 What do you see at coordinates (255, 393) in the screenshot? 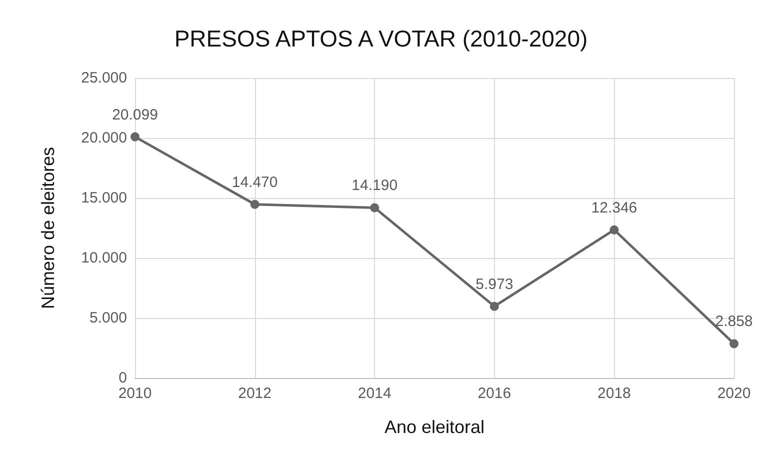
I see `x-tick-label: 2012` at bounding box center [255, 393].